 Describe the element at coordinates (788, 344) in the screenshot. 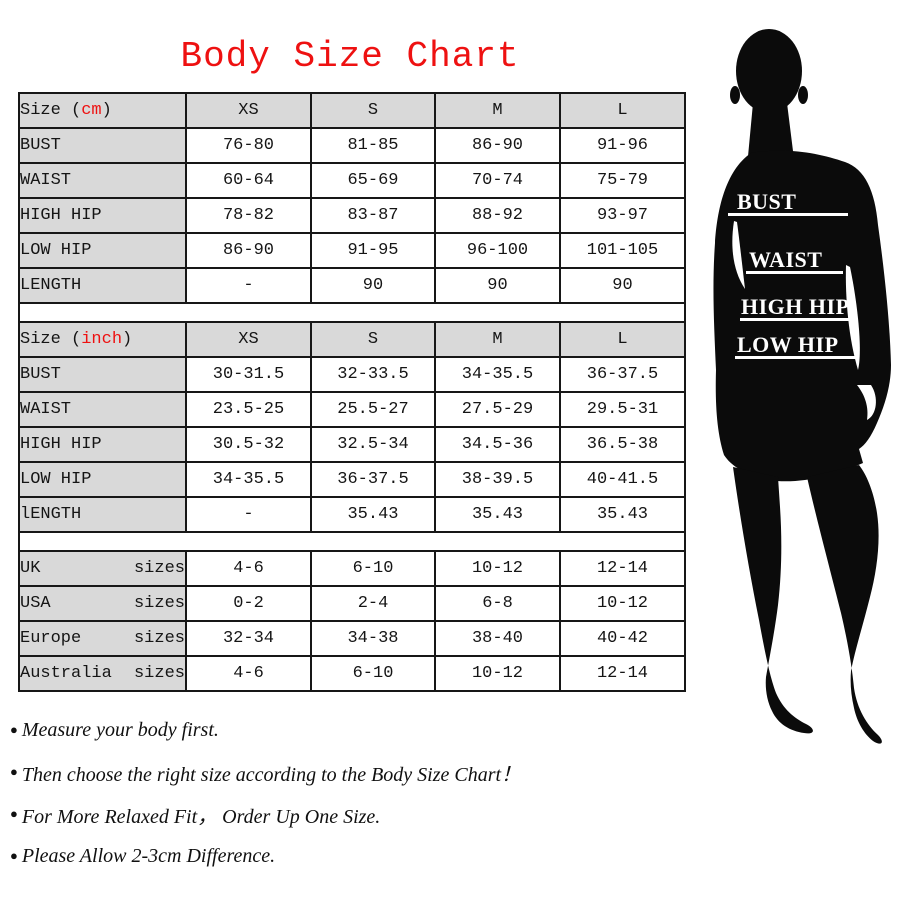

I see `figure-label-low-hip: LOW HIP` at that location.